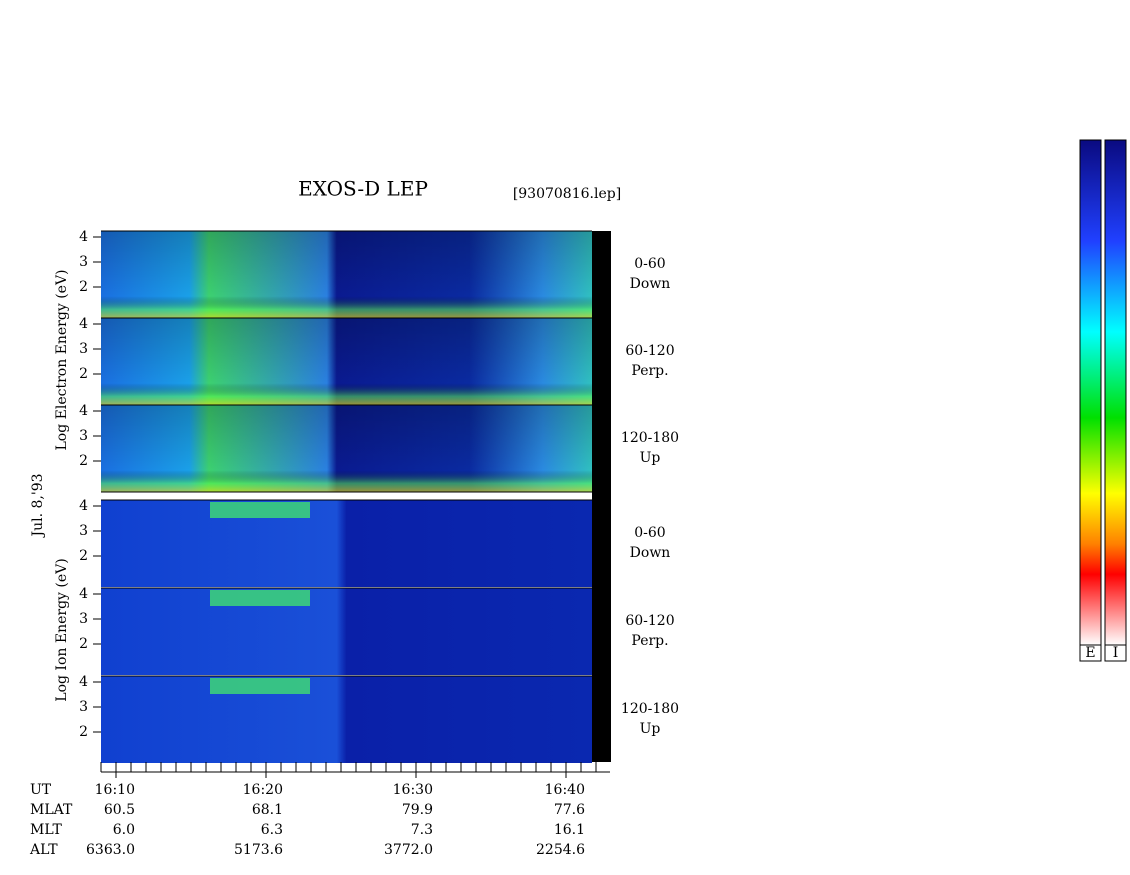 The width and height of the screenshot is (1130, 875). I want to click on colorbar-label: E, so click(1090, 653).